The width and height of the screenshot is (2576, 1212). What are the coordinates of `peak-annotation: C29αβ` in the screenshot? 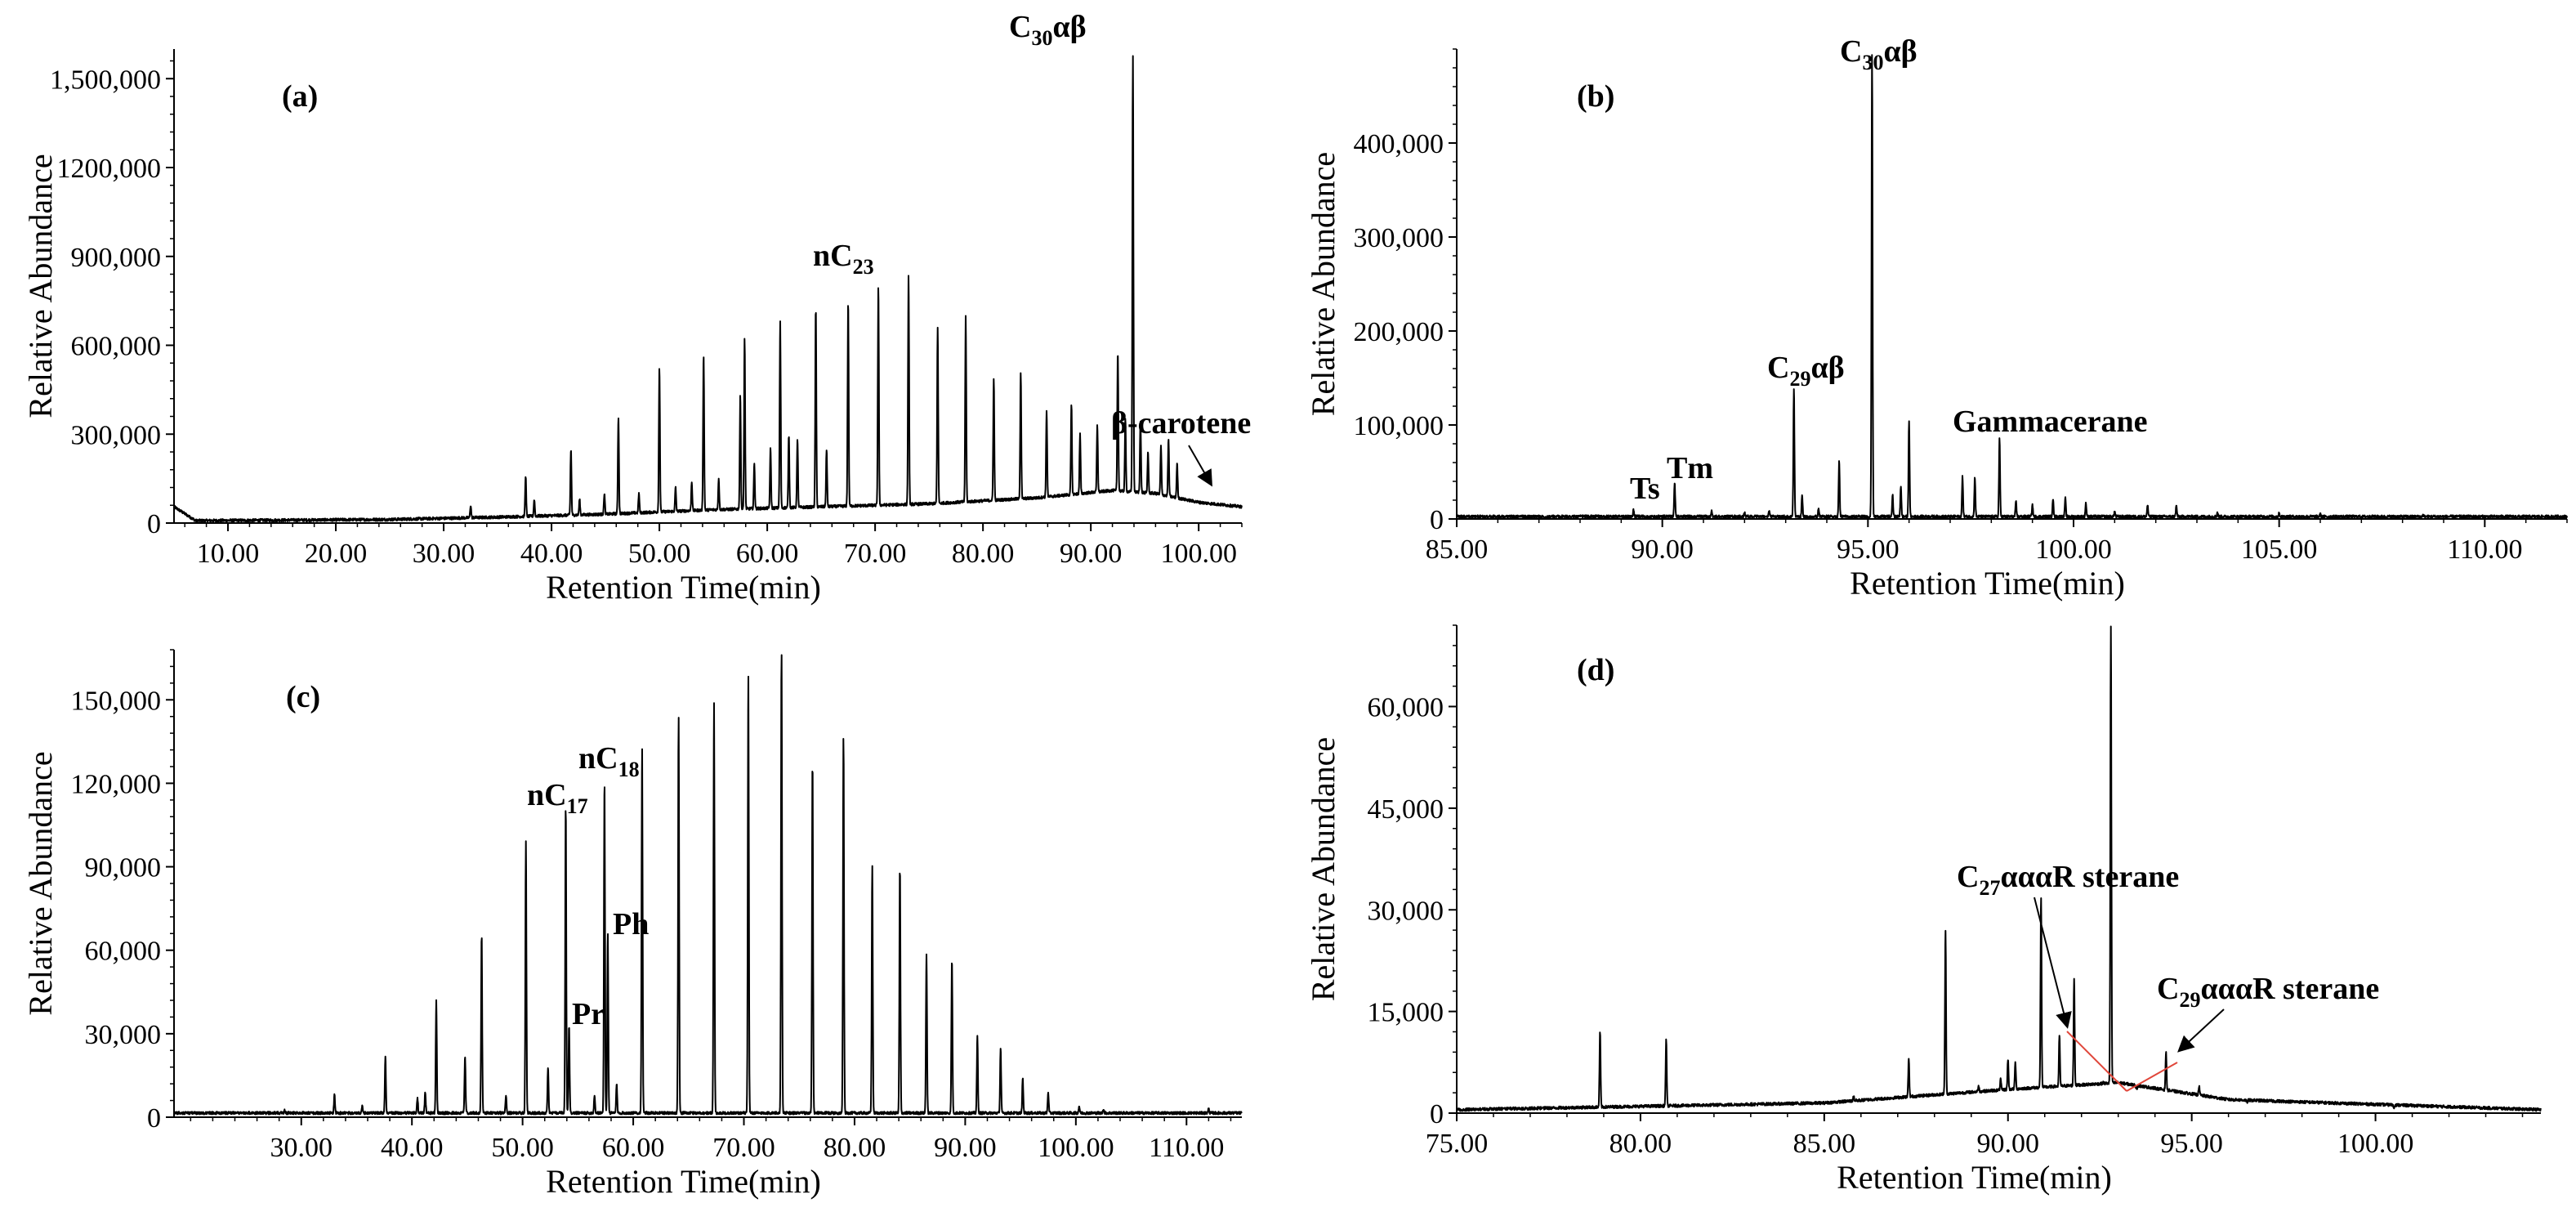 It's located at (1806, 371).